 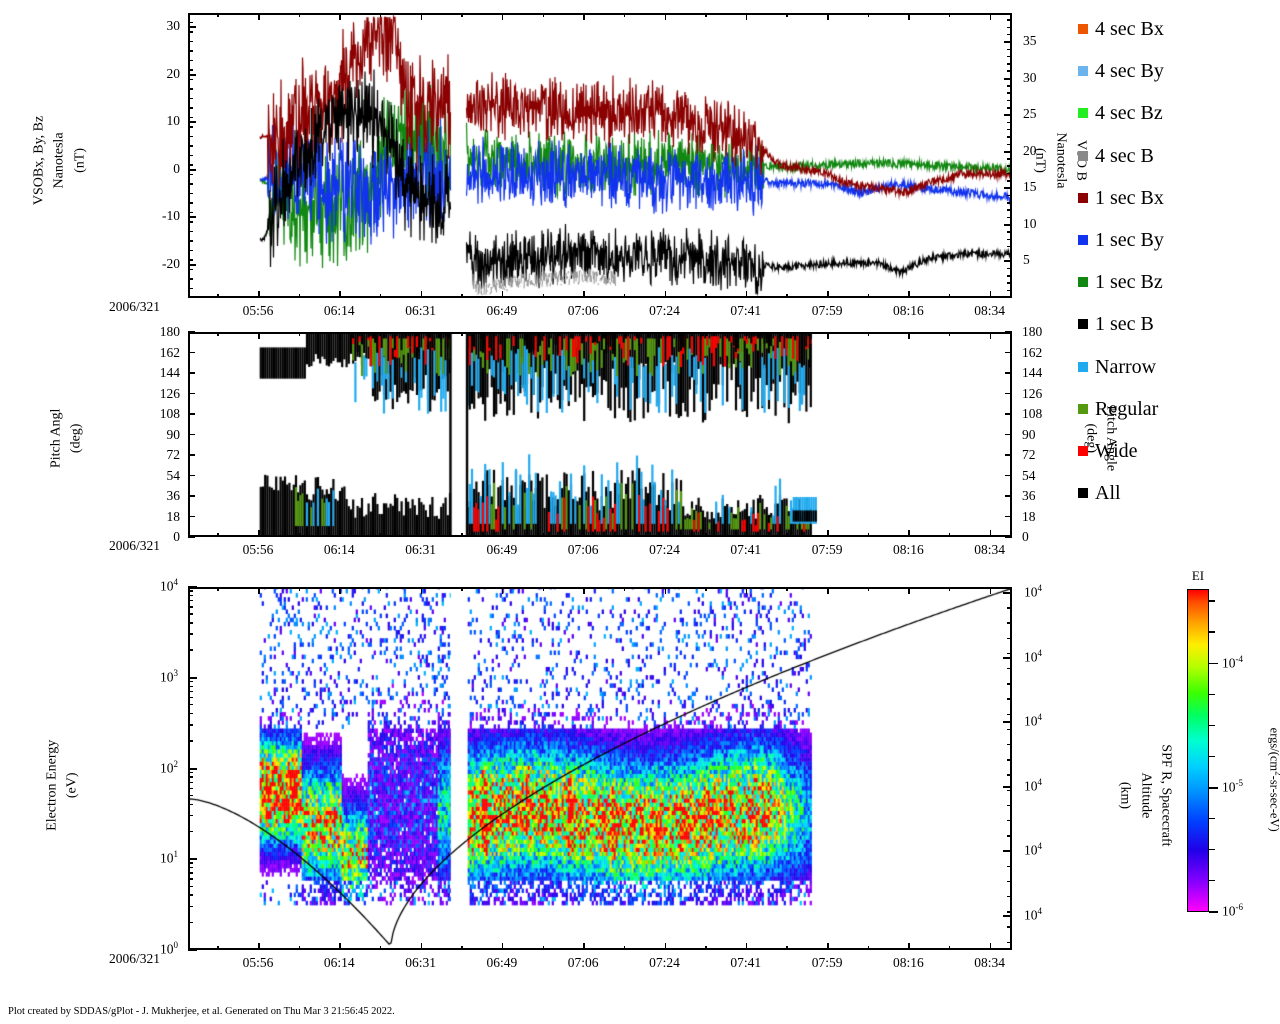 I want to click on legend-item-regular: Regular, so click(x=1178, y=409).